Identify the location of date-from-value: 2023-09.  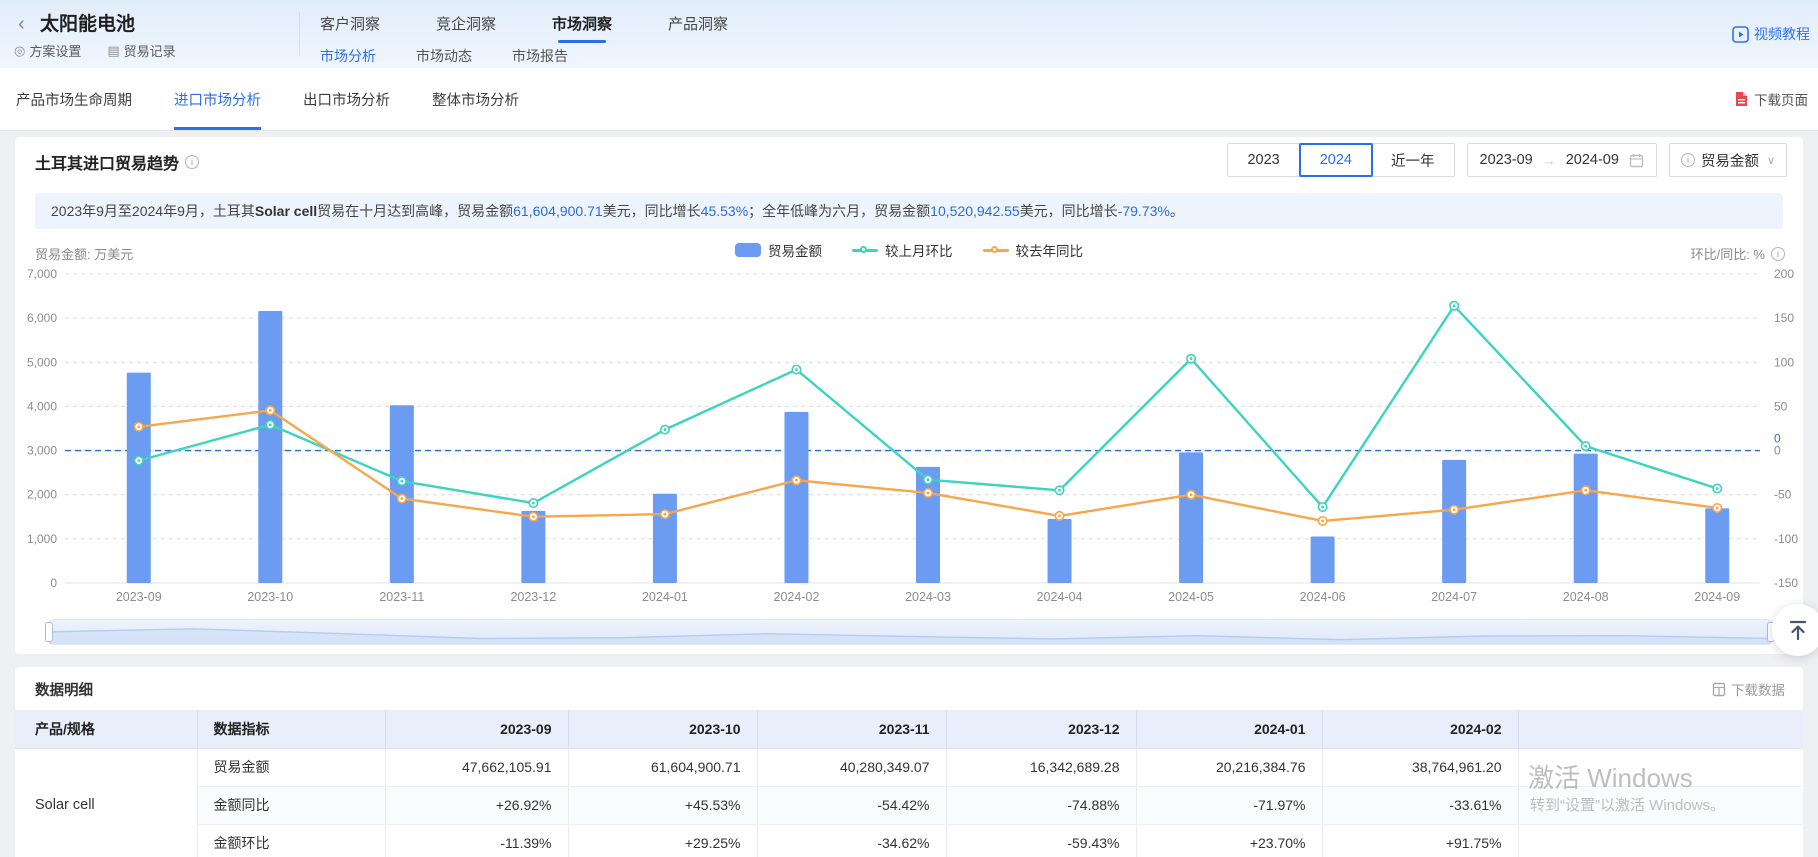
(1506, 160).